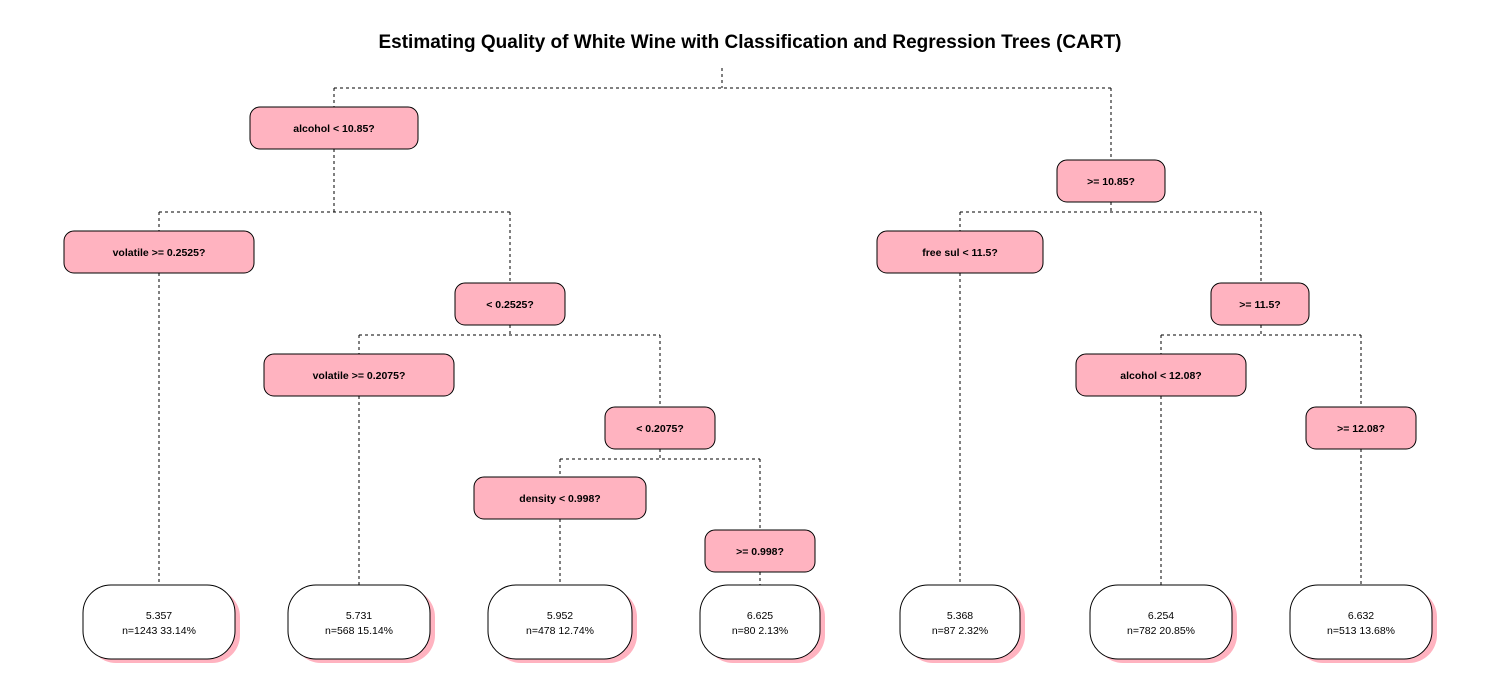 The height and width of the screenshot is (700, 1500). I want to click on leaf-node: 5.952 n=478 12.74%, so click(562, 623).